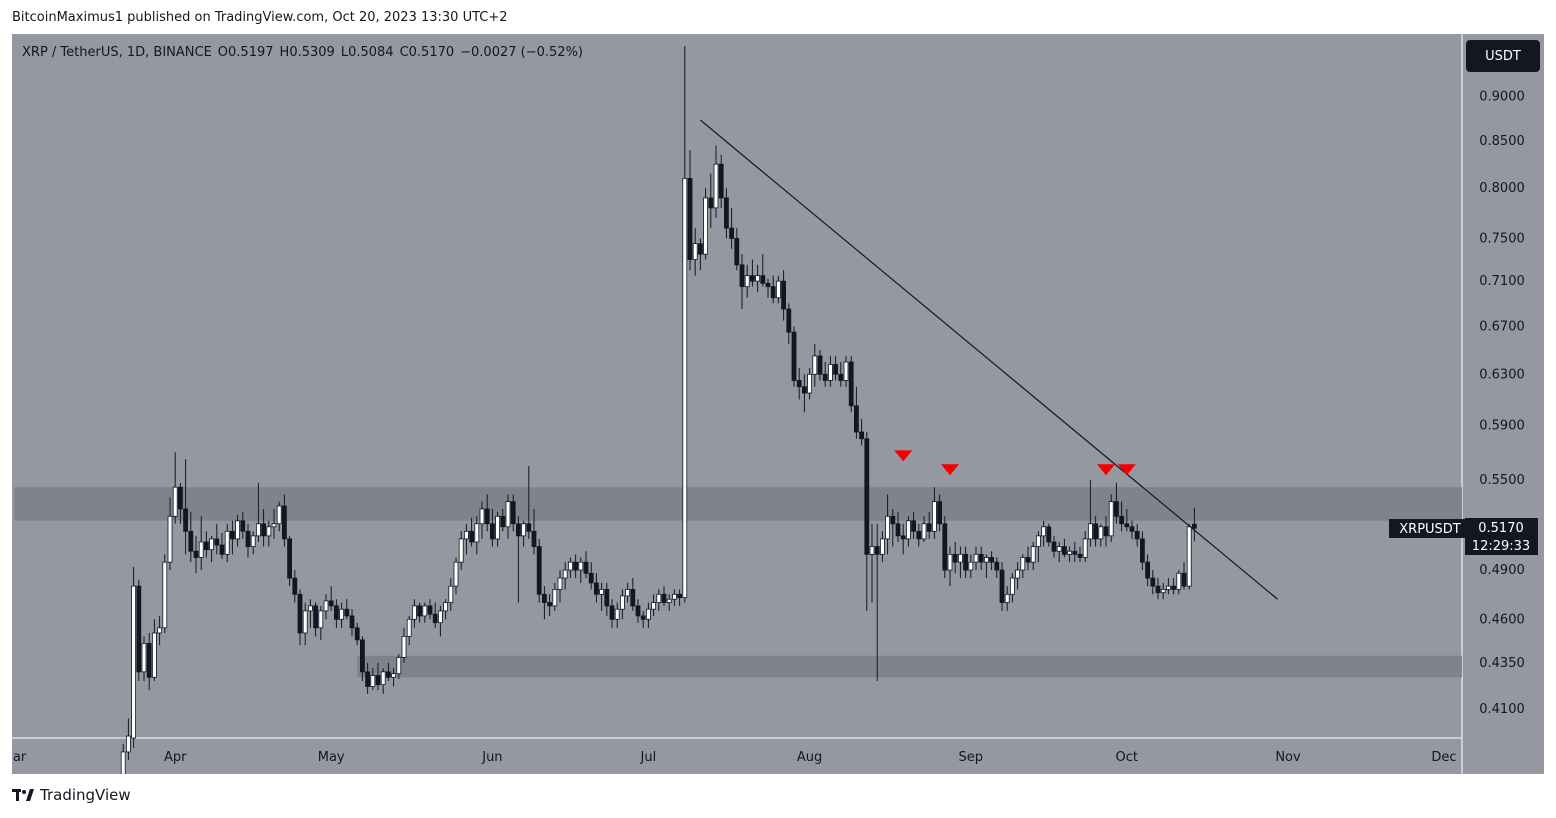 This screenshot has width=1556, height=818. Describe the element at coordinates (521, 52) in the screenshot. I see `legend-change: −0.0027 (−0.52%)` at that location.